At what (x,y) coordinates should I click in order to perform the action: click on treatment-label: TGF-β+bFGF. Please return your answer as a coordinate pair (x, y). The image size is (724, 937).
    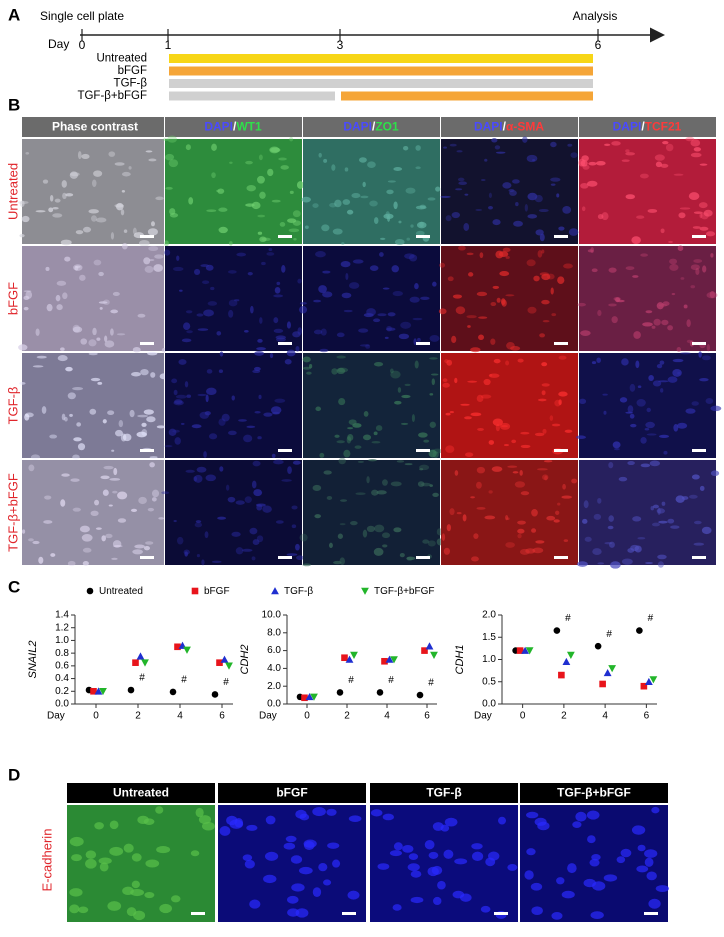
    Looking at the image, I should click on (112, 96).